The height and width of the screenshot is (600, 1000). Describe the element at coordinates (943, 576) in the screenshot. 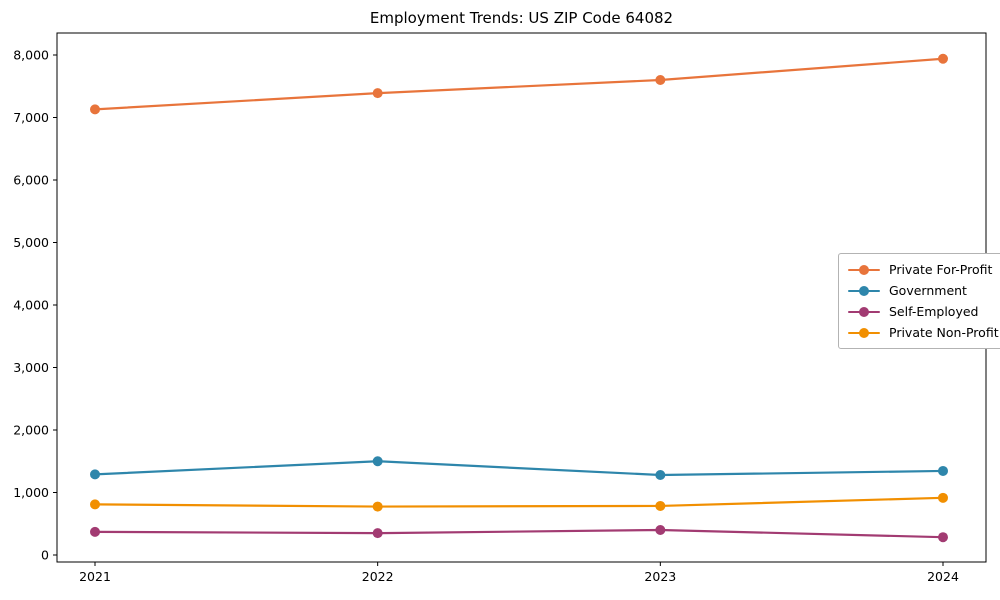

I see `x-tick-label: 2024` at that location.